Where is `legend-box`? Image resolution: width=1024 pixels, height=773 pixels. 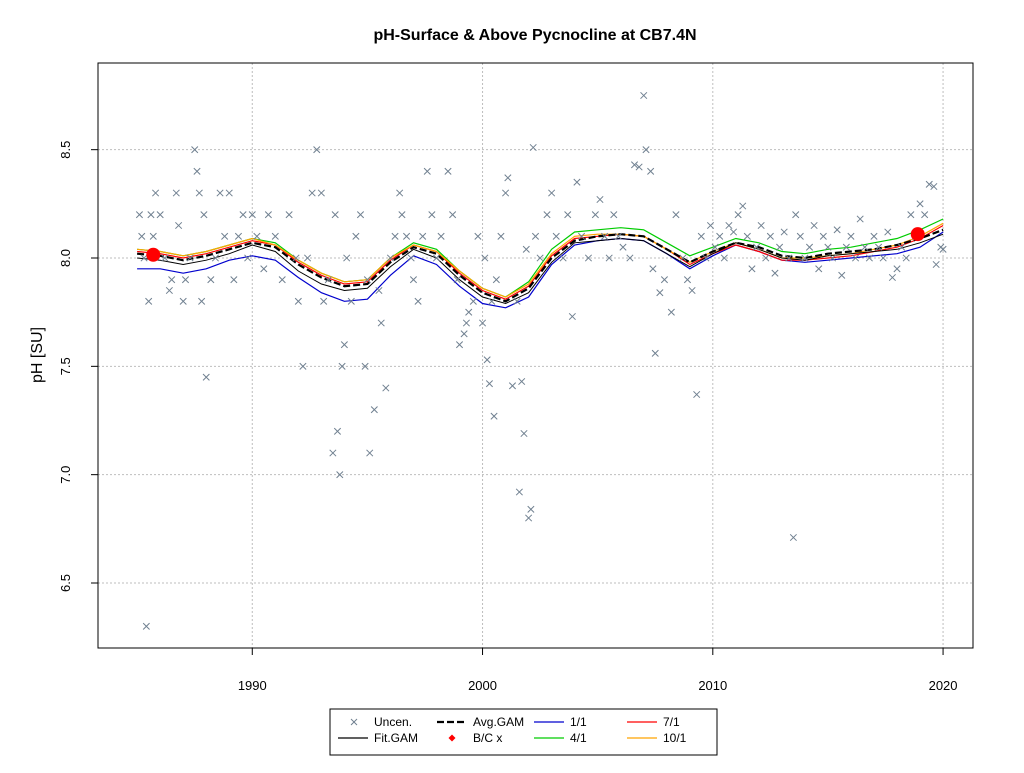
legend-box is located at coordinates (523, 732).